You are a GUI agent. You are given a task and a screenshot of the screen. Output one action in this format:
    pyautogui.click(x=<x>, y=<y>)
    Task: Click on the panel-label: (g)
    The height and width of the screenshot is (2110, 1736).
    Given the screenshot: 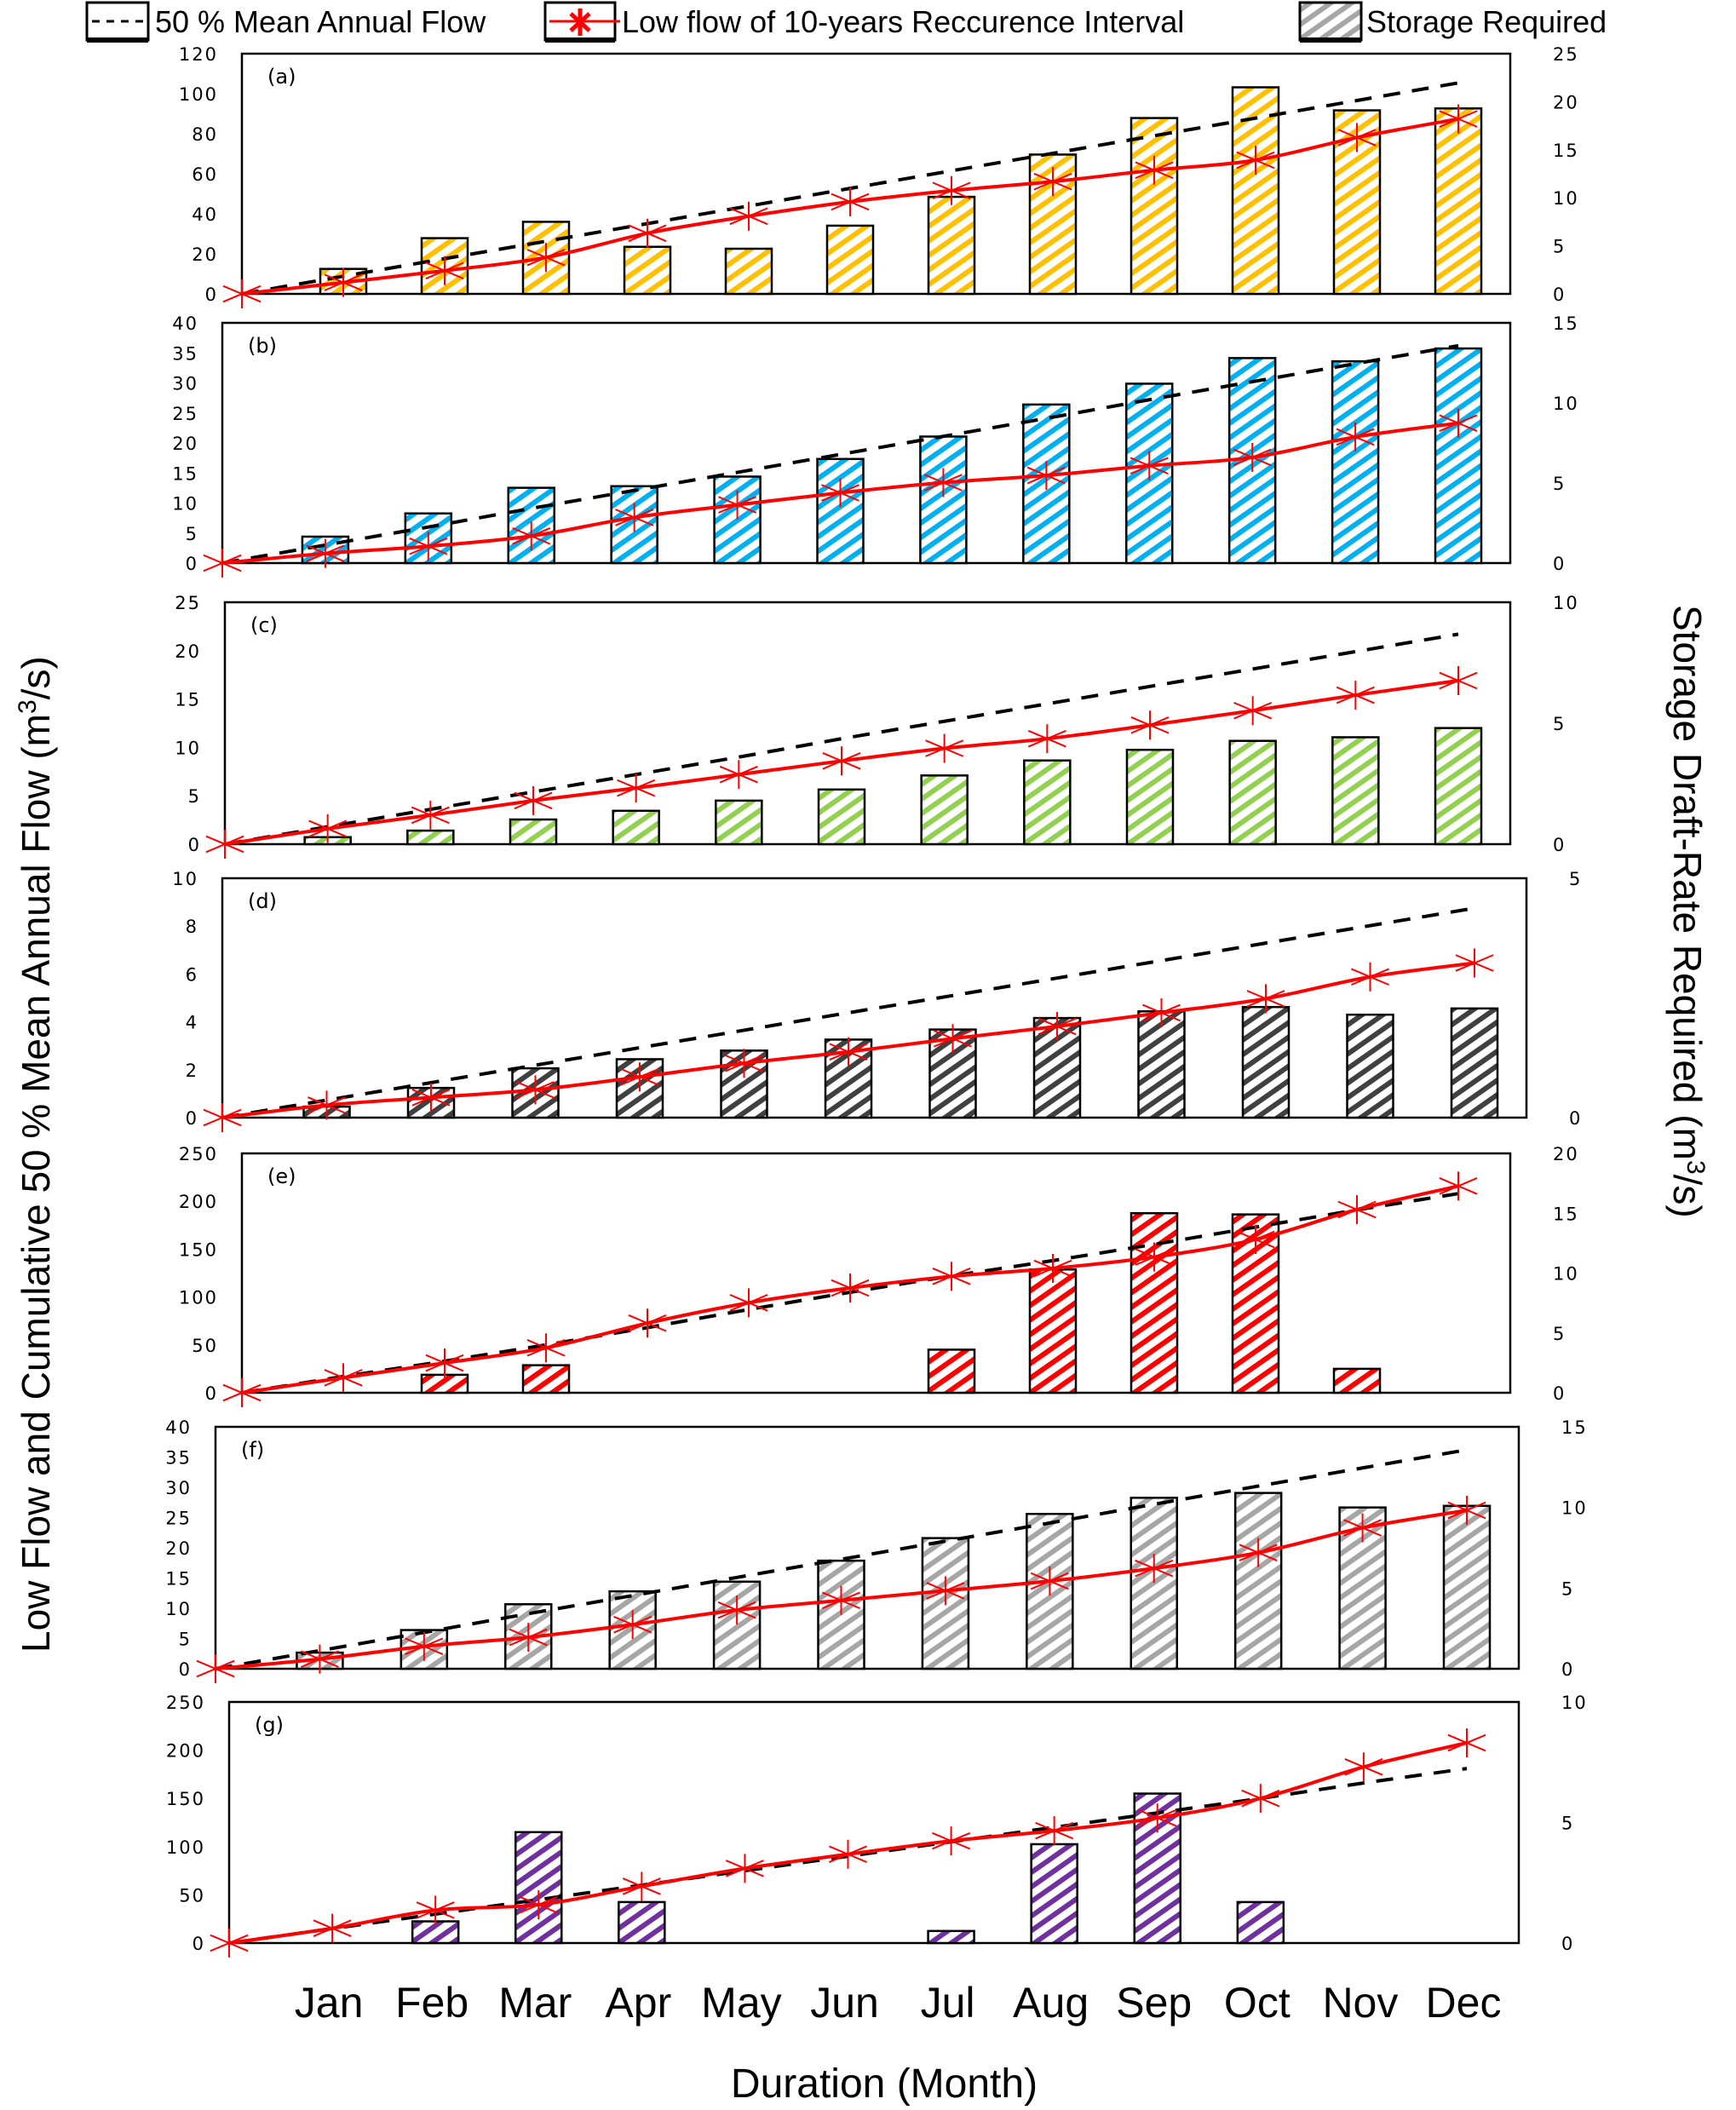 What is the action you would take?
    pyautogui.click(x=269, y=1725)
    